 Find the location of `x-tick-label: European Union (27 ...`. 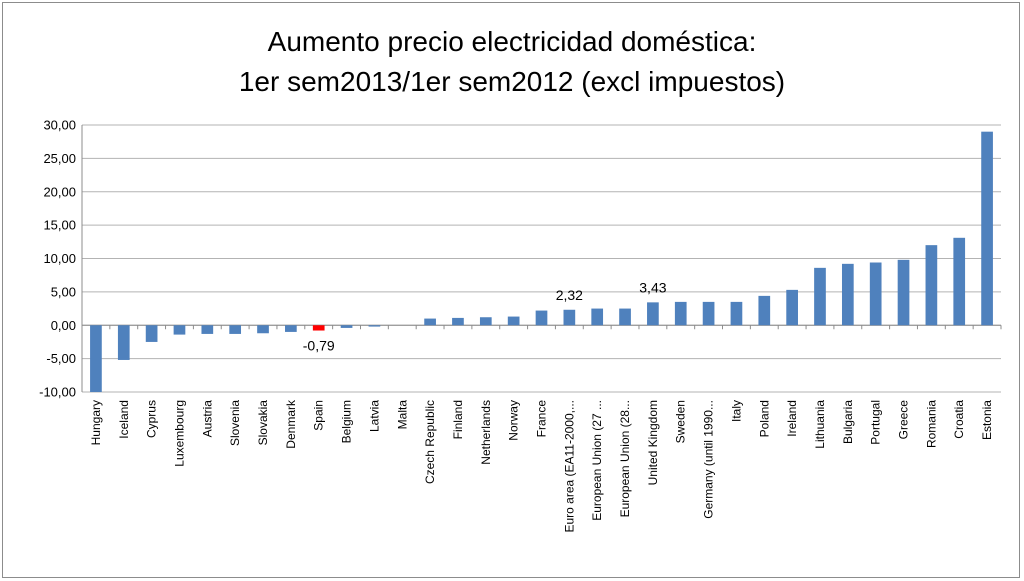

x-tick-label: European Union (27 ... is located at coordinates (597, 460).